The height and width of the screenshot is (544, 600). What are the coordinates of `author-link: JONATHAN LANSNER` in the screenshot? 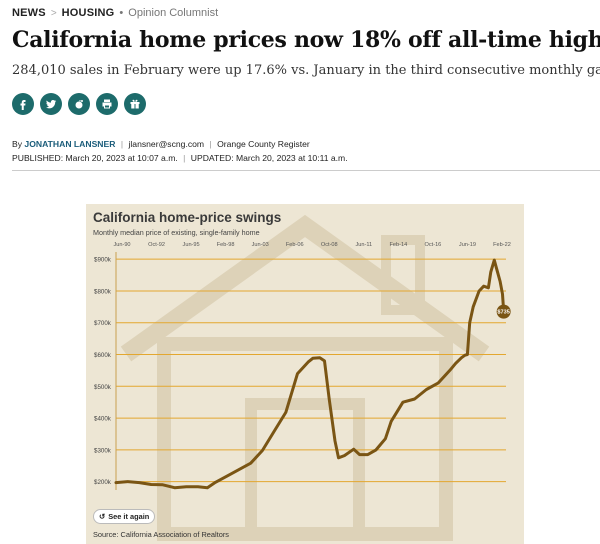 It's located at (70, 144).